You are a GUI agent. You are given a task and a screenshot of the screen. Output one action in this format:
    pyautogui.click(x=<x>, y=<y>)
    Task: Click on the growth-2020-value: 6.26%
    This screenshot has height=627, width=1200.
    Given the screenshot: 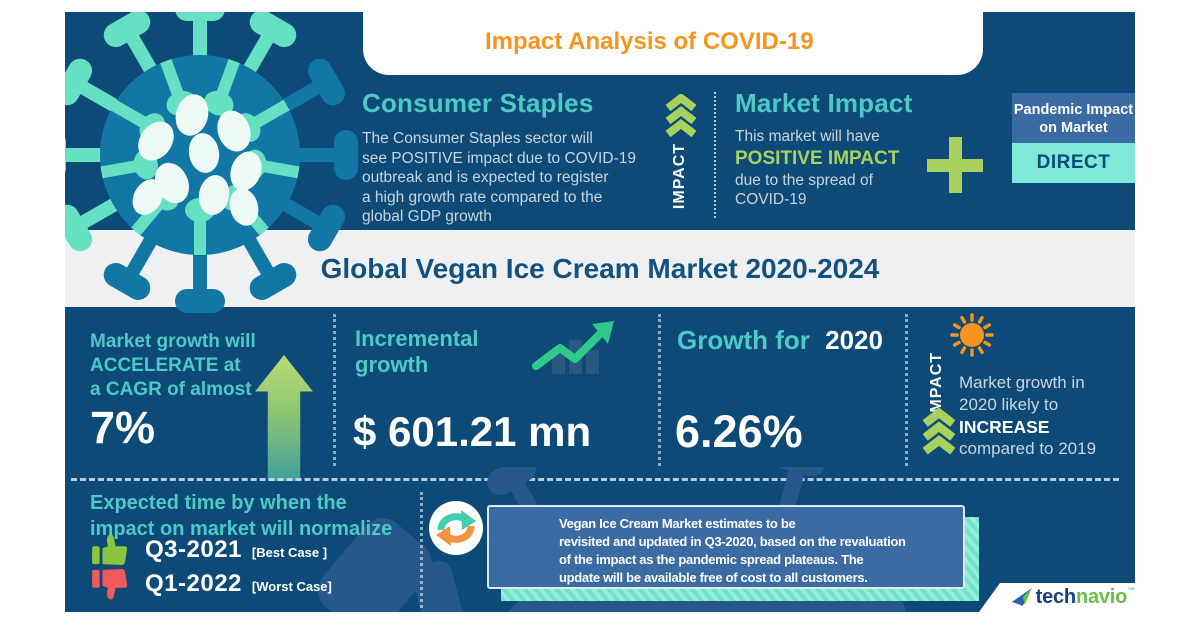 What is the action you would take?
    pyautogui.click(x=739, y=431)
    